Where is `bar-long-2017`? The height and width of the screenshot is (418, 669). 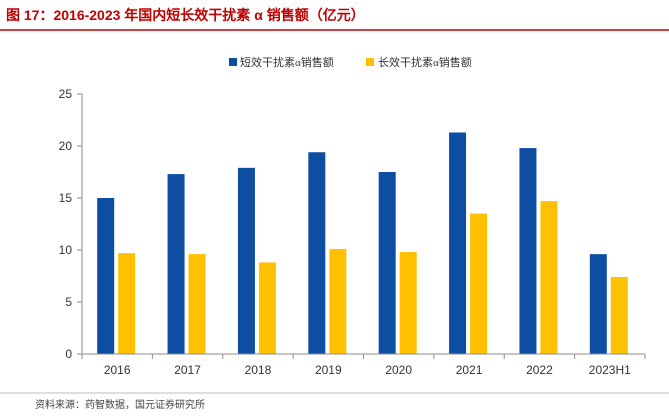
bar-long-2017 is located at coordinates (197, 304).